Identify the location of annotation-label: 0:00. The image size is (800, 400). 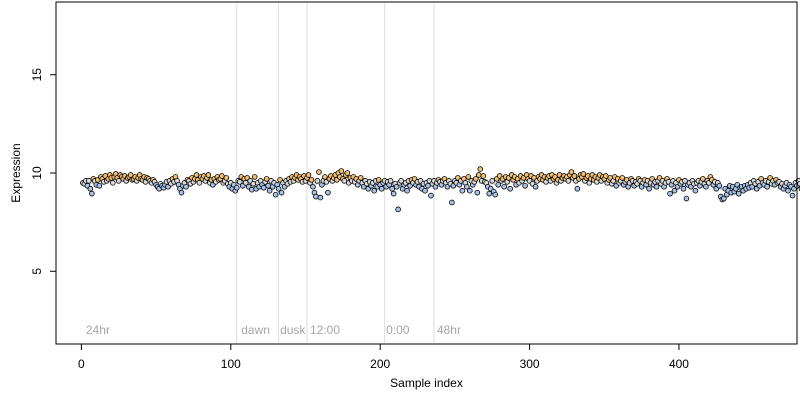
(398, 330).